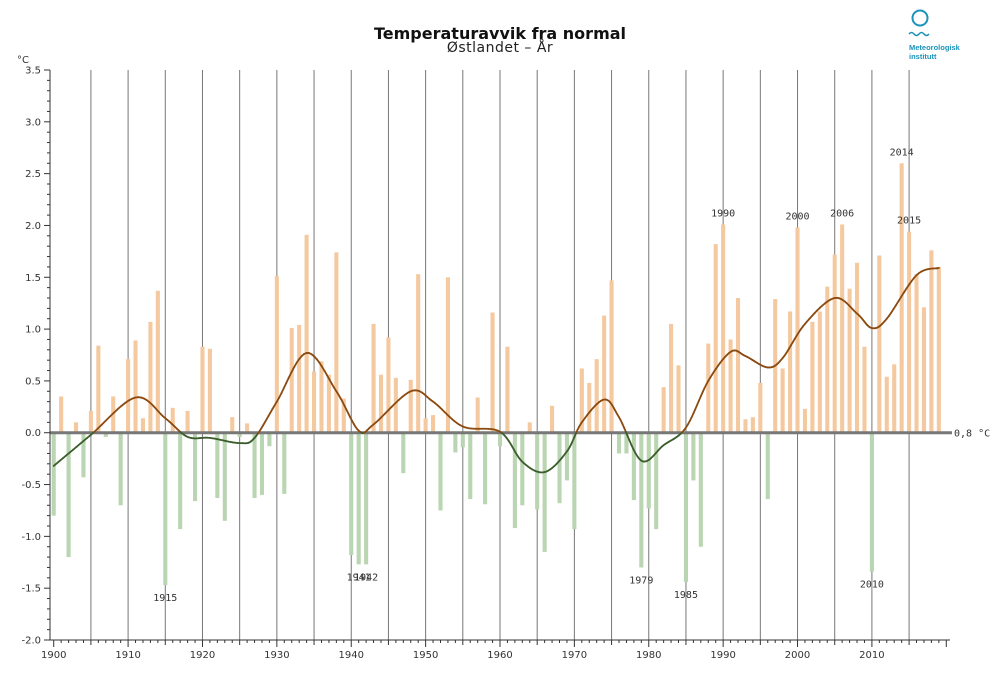  Describe the element at coordinates (358, 498) in the screenshot. I see `bar-1941` at that location.